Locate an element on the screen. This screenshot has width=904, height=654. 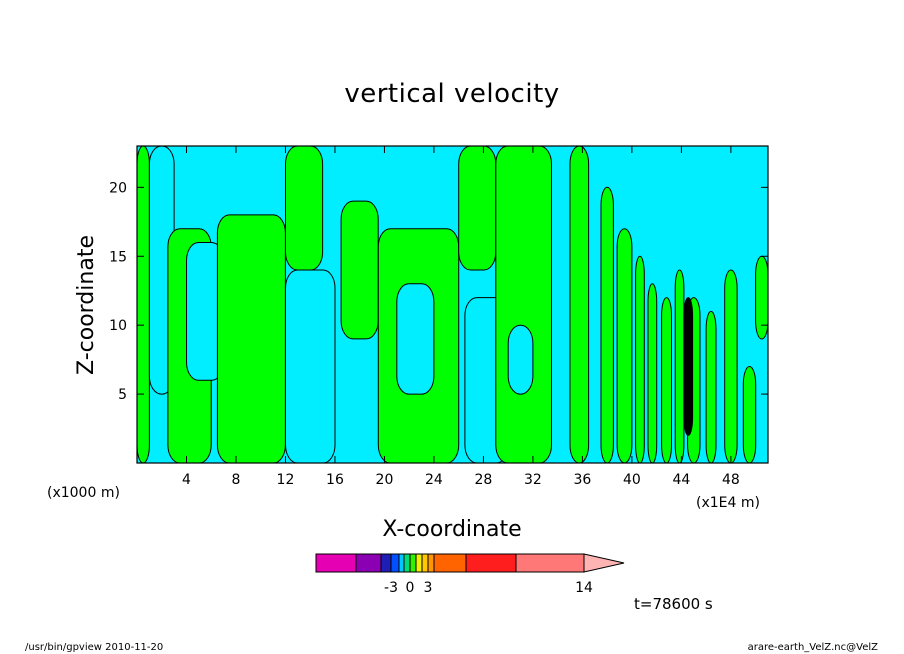
x-tick-label: 44 is located at coordinates (681, 480).